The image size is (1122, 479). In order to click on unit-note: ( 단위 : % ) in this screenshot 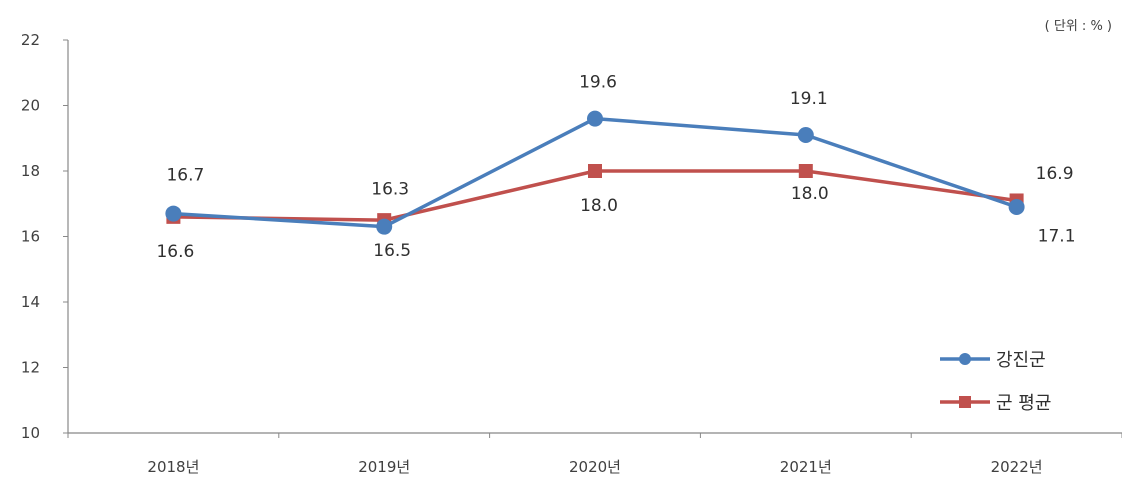, I will do `click(1078, 26)`.